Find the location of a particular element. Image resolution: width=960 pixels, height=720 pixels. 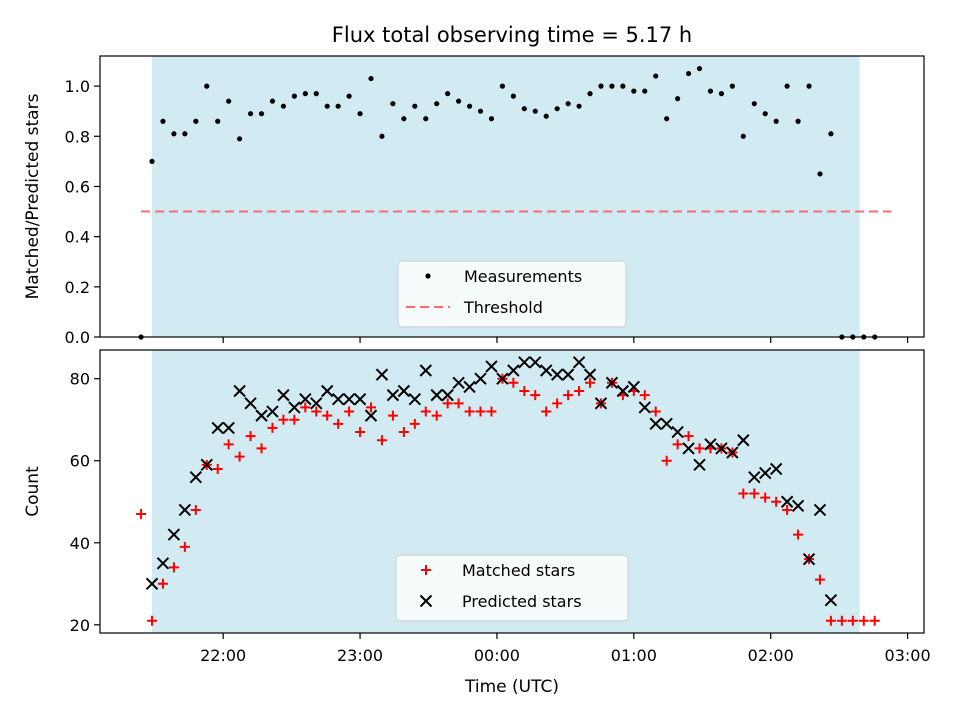

y-tick-label: 80 is located at coordinates (80, 379).